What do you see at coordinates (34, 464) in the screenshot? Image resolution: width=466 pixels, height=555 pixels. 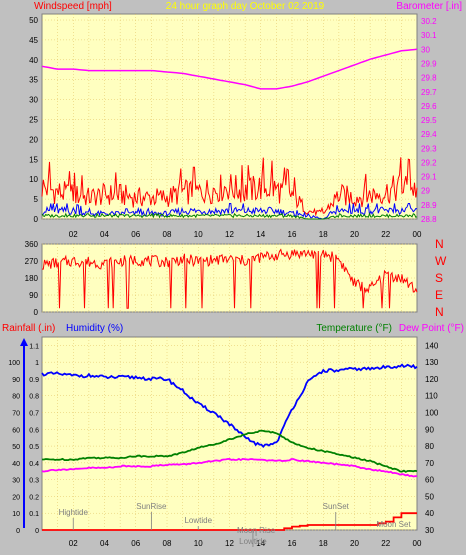 I see `rainfall-y-tick-label: 0.4` at bounding box center [34, 464].